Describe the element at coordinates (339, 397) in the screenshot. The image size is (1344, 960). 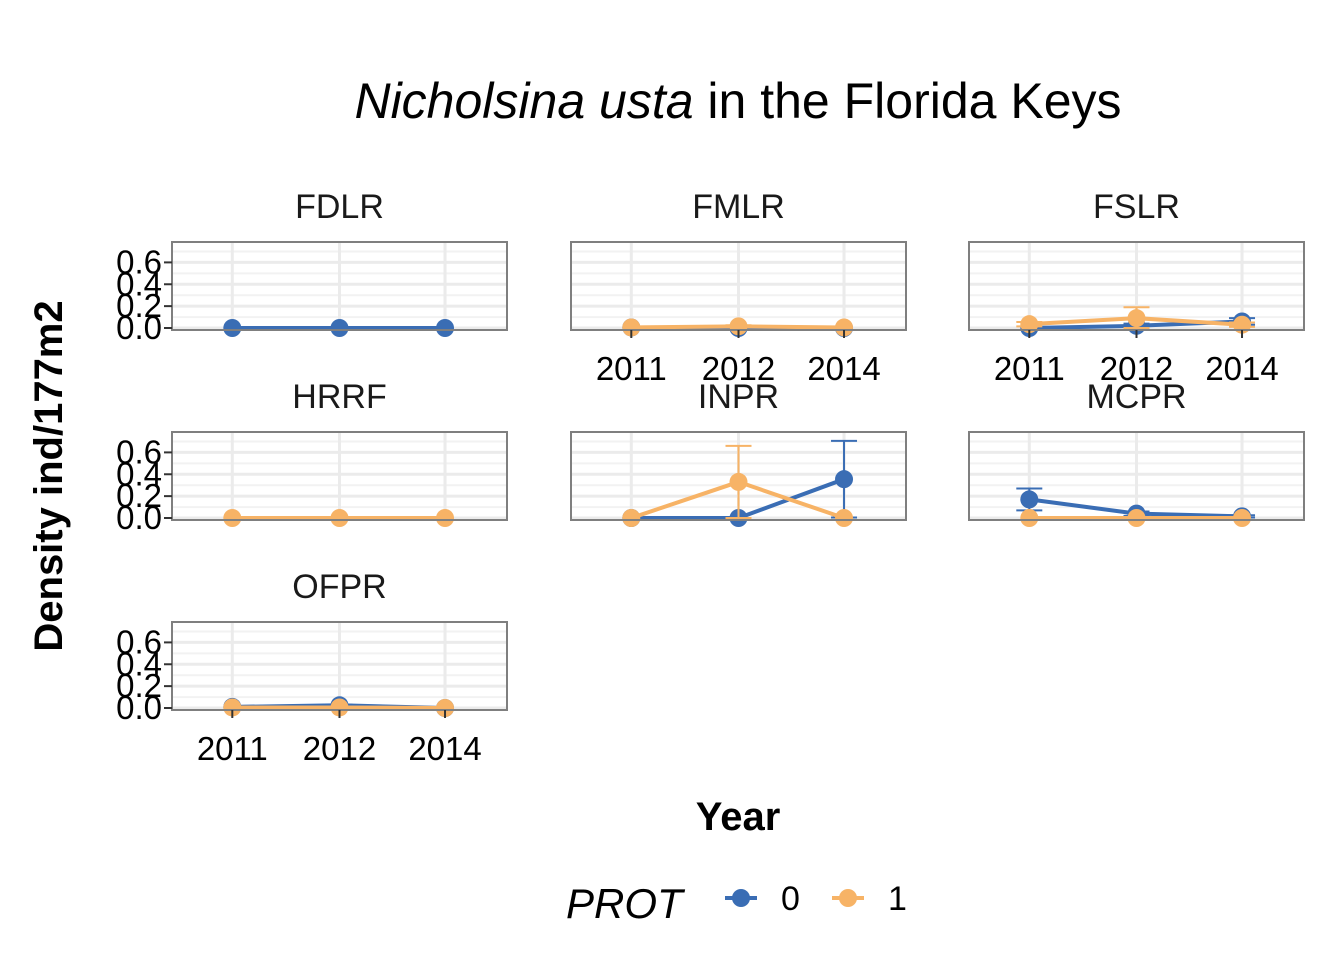
I see `strip-label-hrrf: HRRF` at that location.